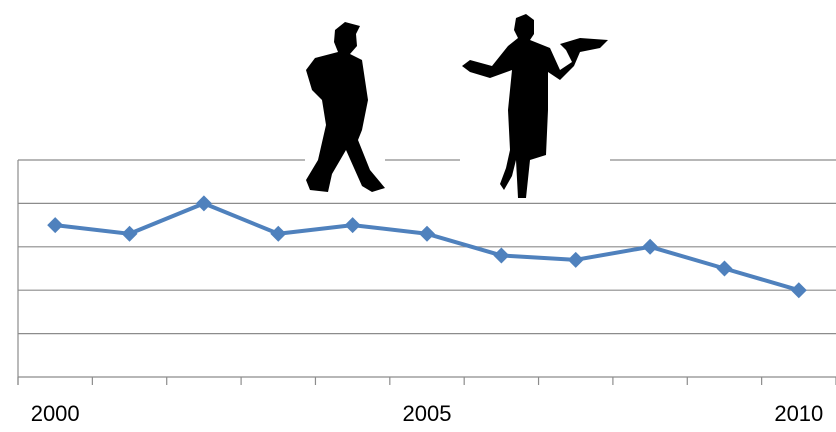 The image size is (836, 432). I want to click on x-tick-label: 2005, so click(427, 413).